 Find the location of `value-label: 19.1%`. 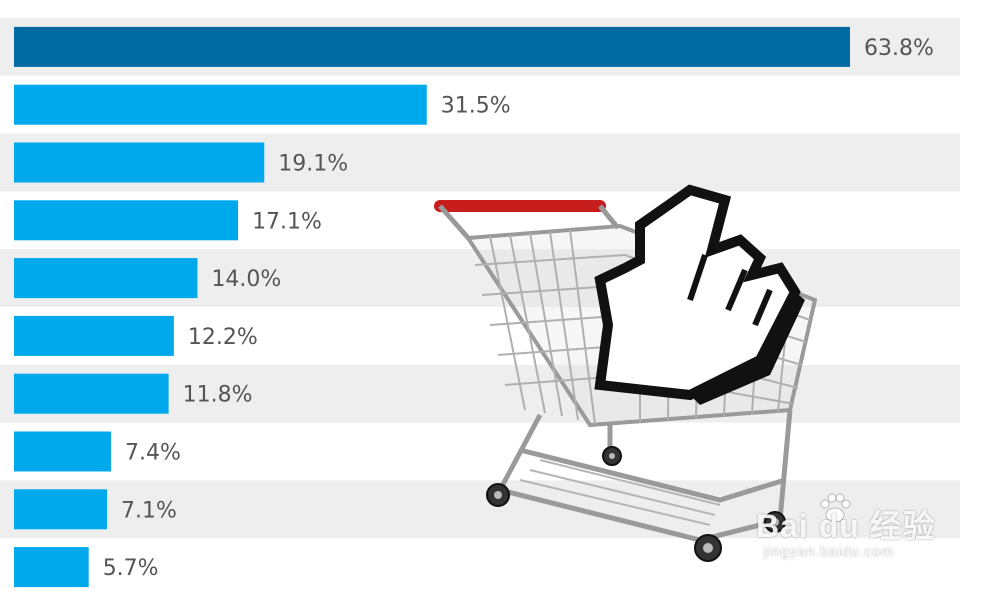

value-label: 19.1% is located at coordinates (313, 164).